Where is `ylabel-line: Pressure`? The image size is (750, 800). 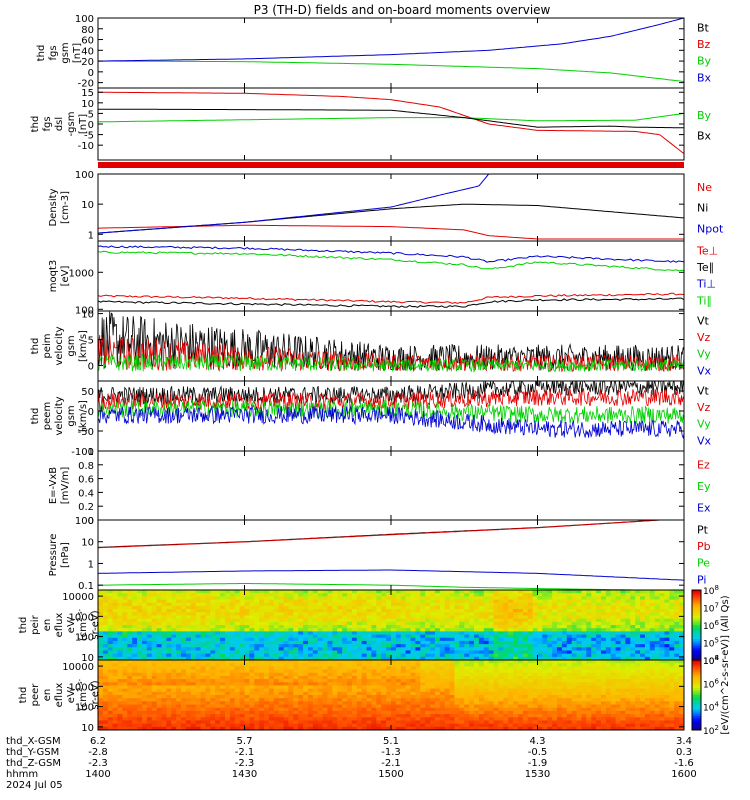 ylabel-line: Pressure is located at coordinates (53, 555).